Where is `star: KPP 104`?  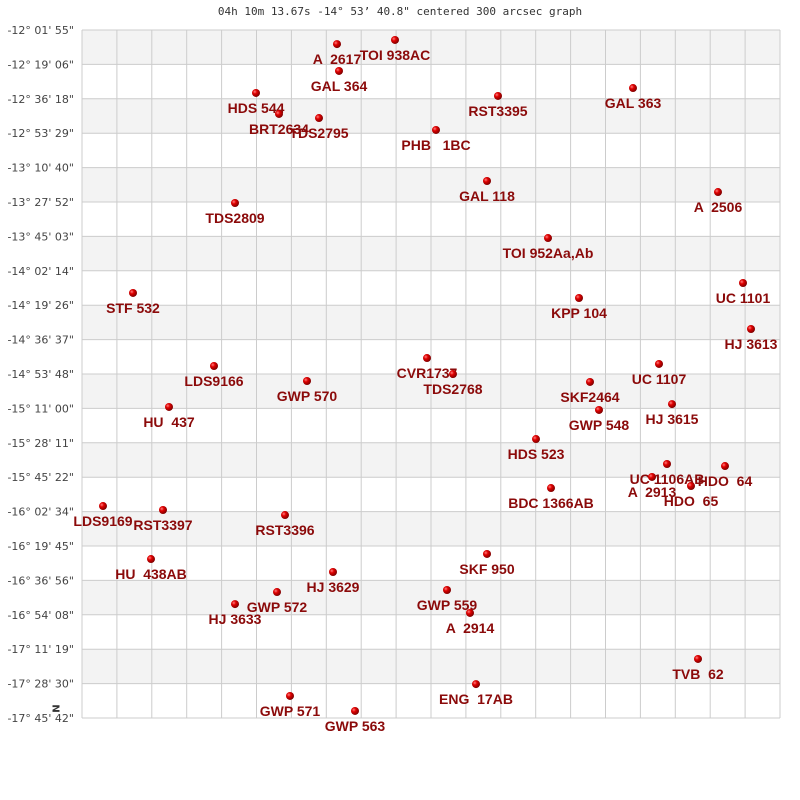
star: KPP 104 is located at coordinates (579, 307).